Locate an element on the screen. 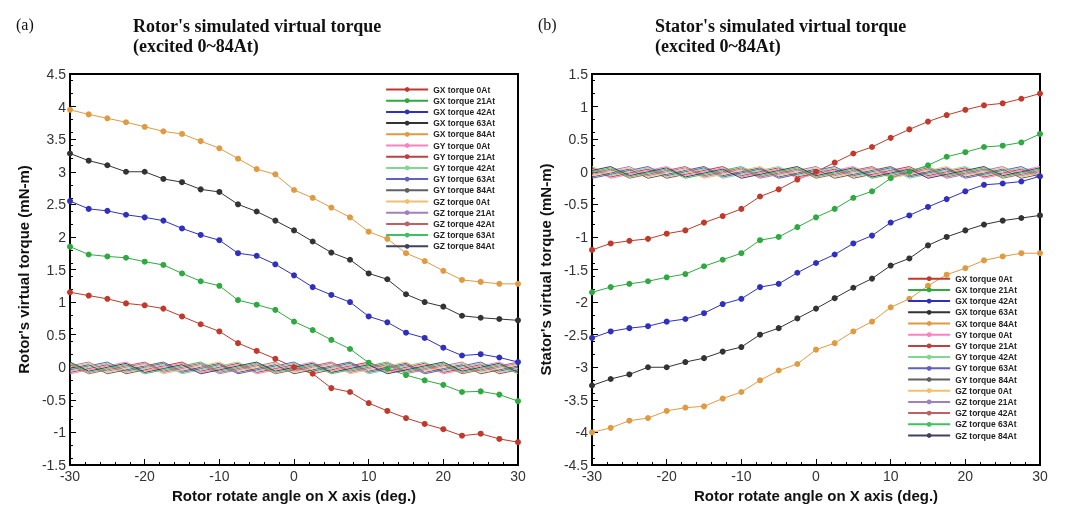 The image size is (1065, 521). y-tick-label: -1.5 is located at coordinates (54, 465).